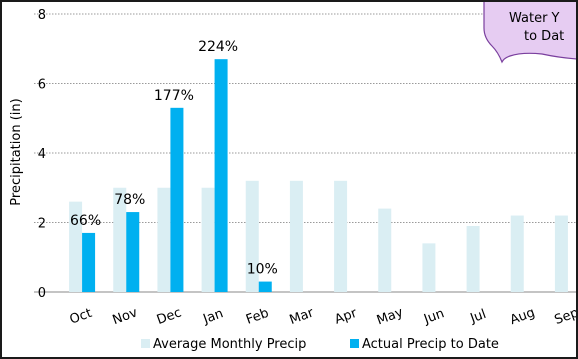  What do you see at coordinates (302, 316) in the screenshot?
I see `x-tick-label: Mar` at bounding box center [302, 316].